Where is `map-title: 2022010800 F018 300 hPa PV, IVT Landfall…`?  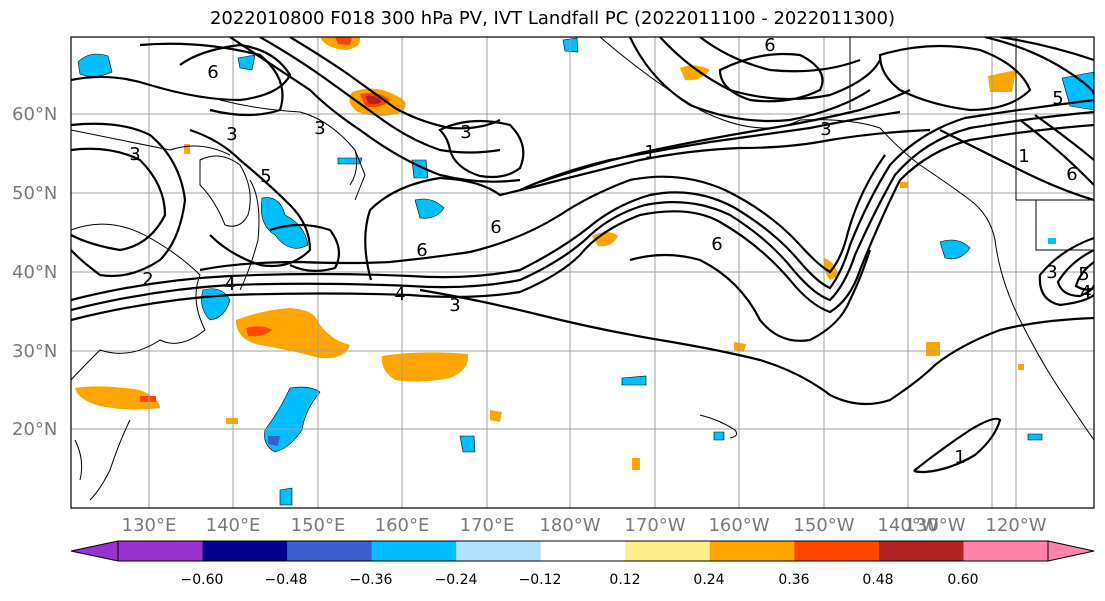 map-title: 2022010800 F018 300 hPa PV, IVT Landfall… is located at coordinates (552, 18).